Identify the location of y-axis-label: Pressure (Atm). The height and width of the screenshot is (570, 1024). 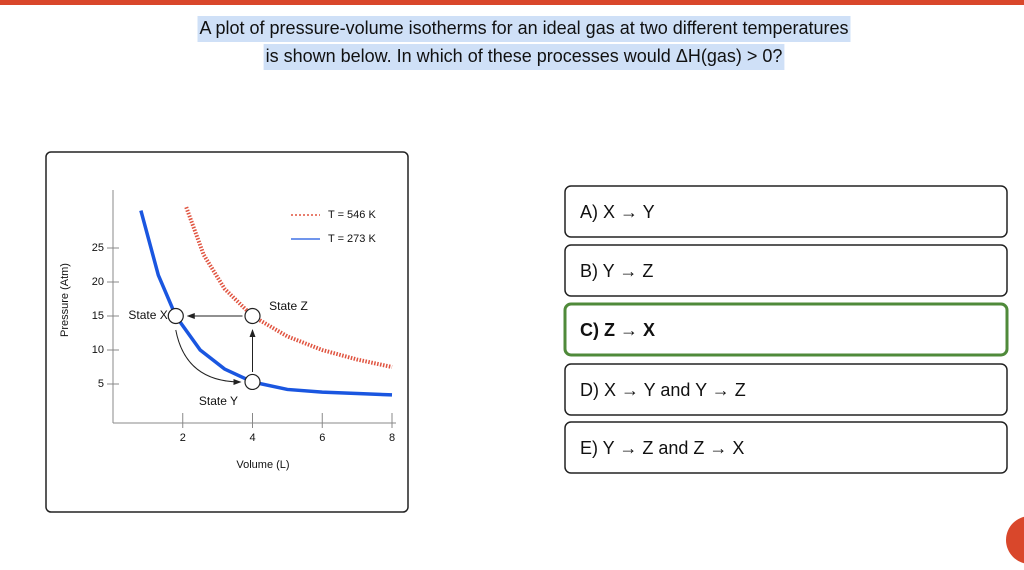
(65, 300).